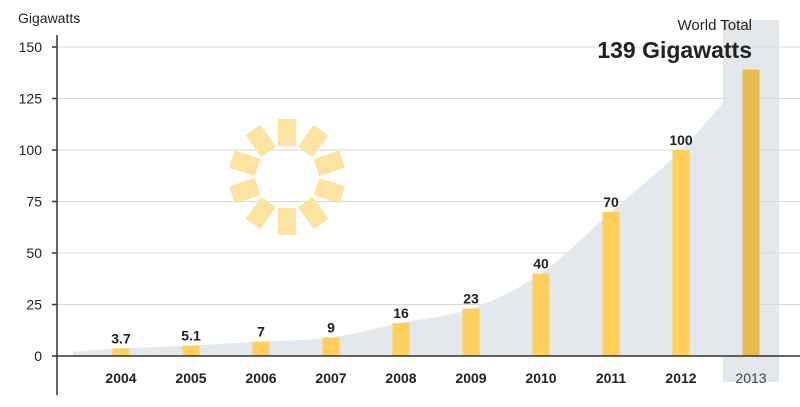  I want to click on x-tick-label-2008: 2008, so click(400, 378).